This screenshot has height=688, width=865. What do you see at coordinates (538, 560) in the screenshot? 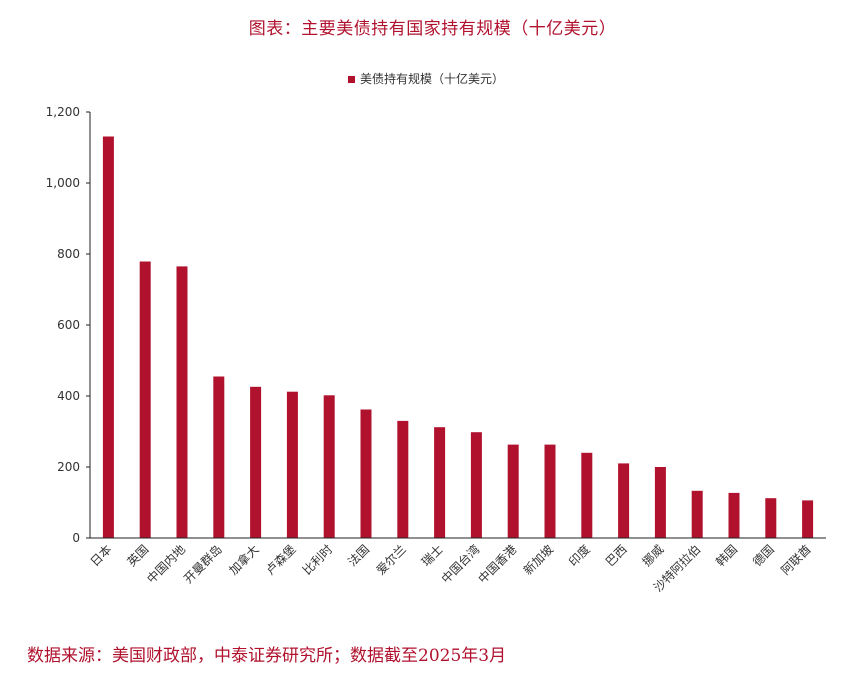
I see `x-tick-label: 新加坡` at bounding box center [538, 560].